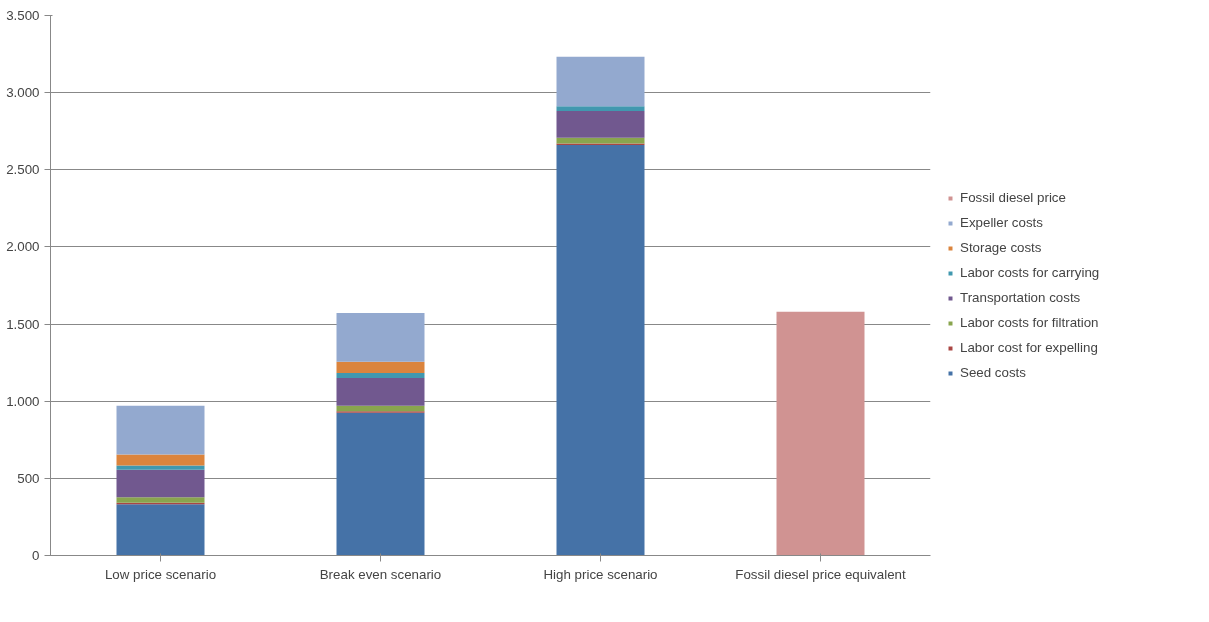 Image resolution: width=1209 pixels, height=622 pixels. Describe the element at coordinates (23, 170) in the screenshot. I see `y-tick-label: 2.500` at that location.